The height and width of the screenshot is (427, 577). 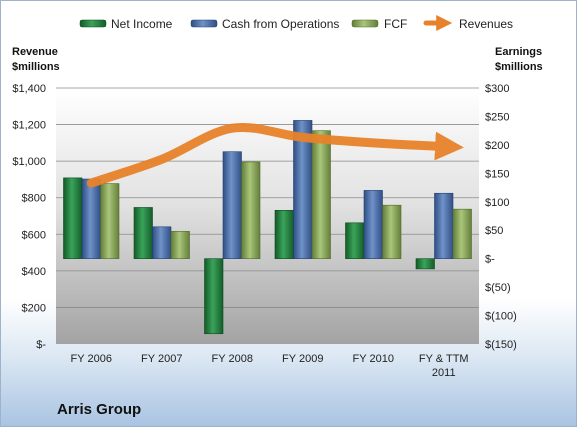 What do you see at coordinates (490, 260) in the screenshot?
I see `right-axis-tick-label: $-` at bounding box center [490, 260].